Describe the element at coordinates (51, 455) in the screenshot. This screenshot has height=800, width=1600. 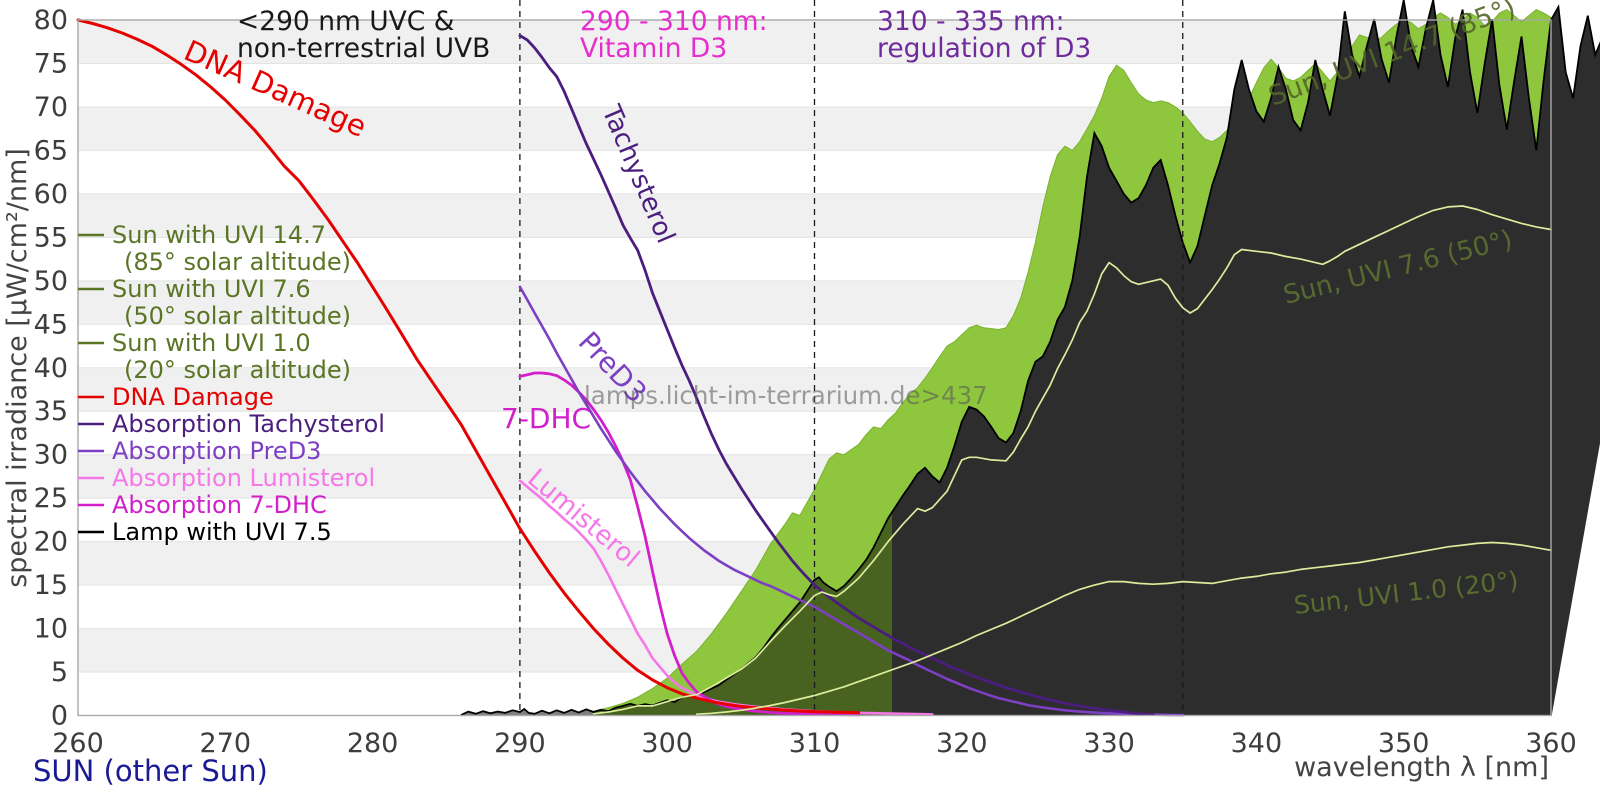
I see `y-tick-30: 30` at that location.